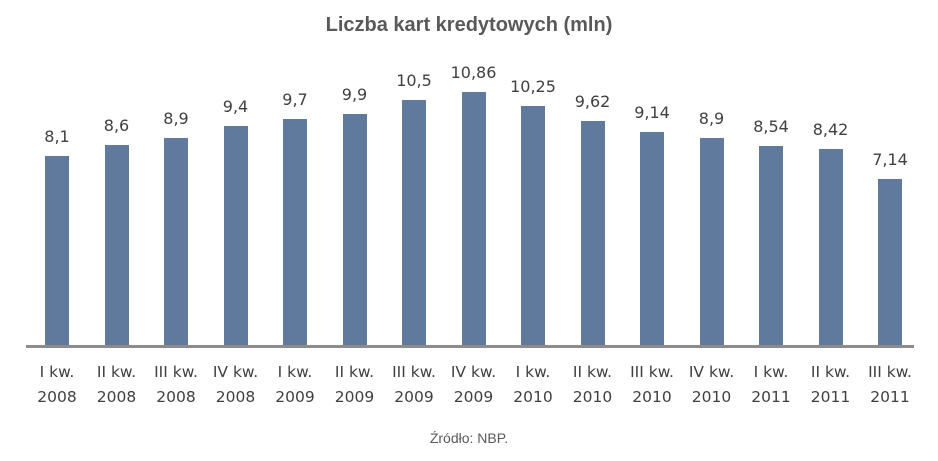 This screenshot has width=938, height=461. What do you see at coordinates (469, 438) in the screenshot?
I see `source-note: Źródło: NBP.` at bounding box center [469, 438].